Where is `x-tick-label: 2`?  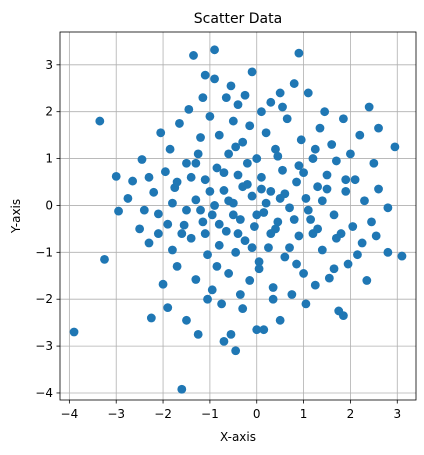
x-tick-label: 2 is located at coordinates (351, 414).